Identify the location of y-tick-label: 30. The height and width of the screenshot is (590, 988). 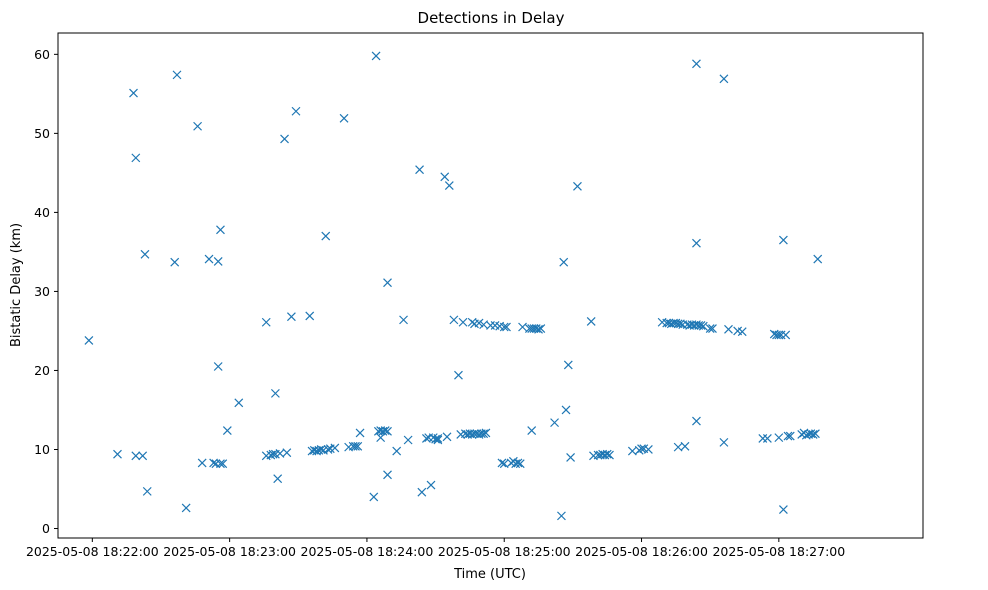
(42, 291).